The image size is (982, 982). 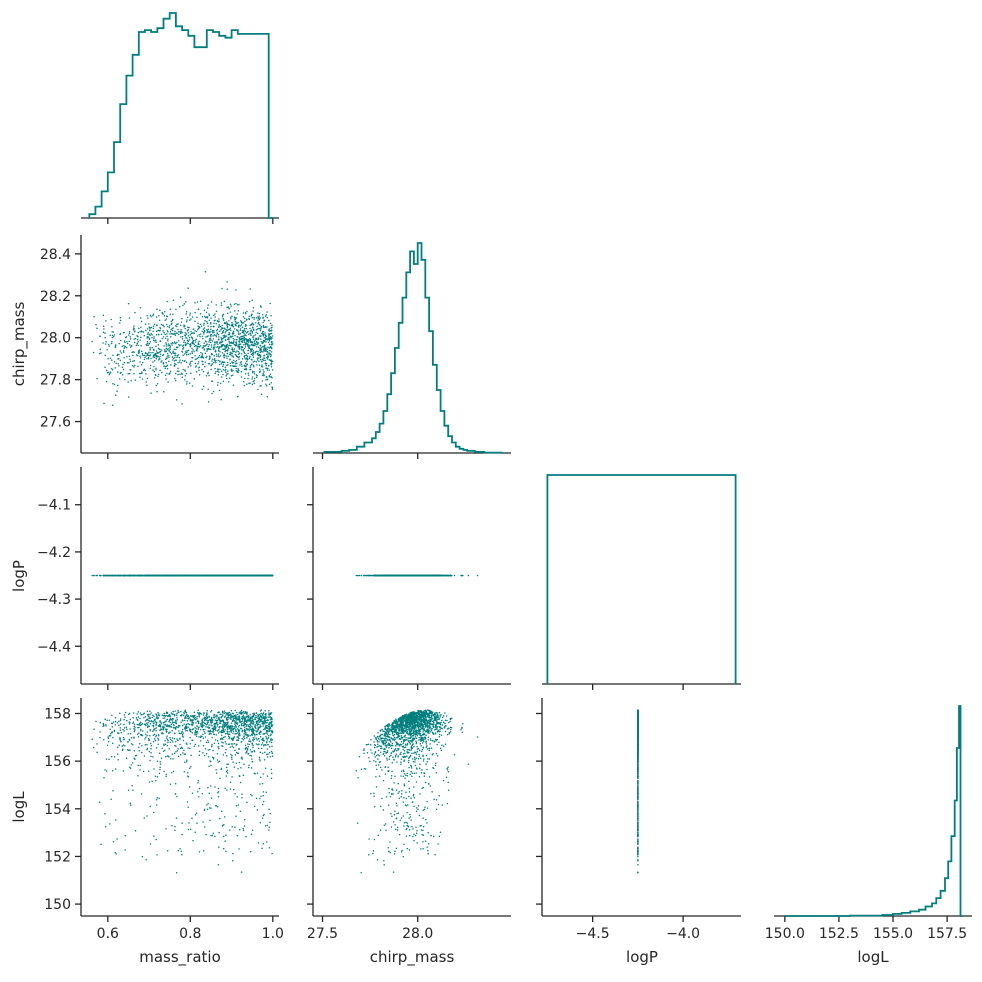 What do you see at coordinates (412, 348) in the screenshot?
I see `histogram-step` at bounding box center [412, 348].